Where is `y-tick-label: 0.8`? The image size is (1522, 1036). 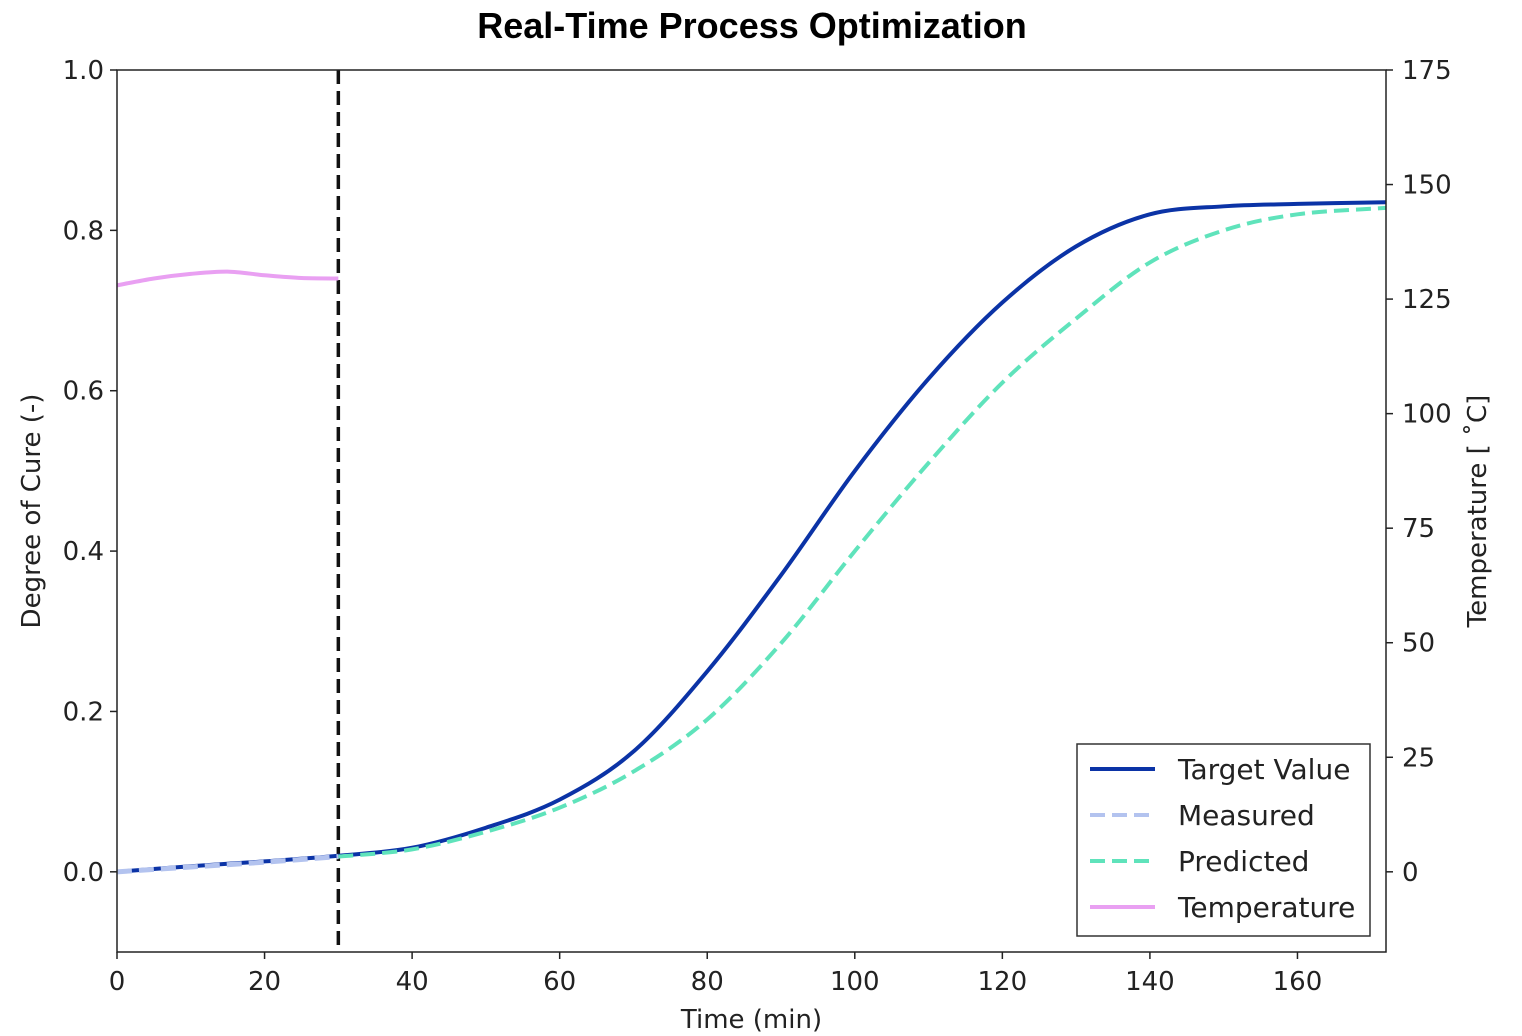
y-tick-label: 0.8 is located at coordinates (83, 231).